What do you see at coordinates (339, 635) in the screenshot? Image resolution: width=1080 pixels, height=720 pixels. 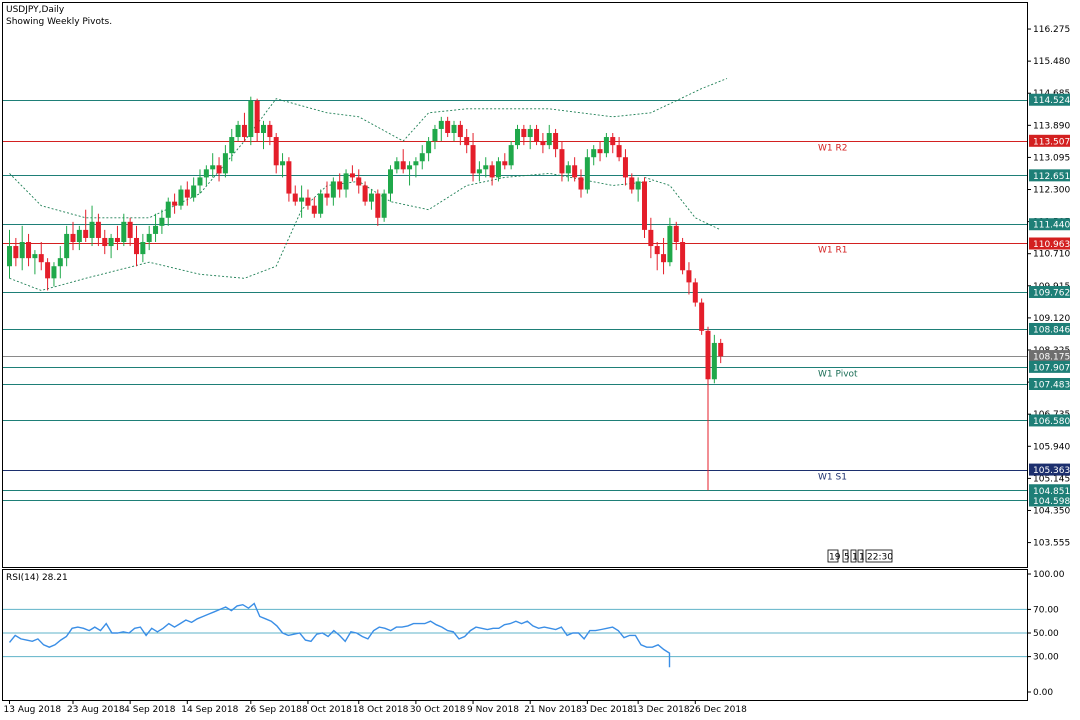 I see `rsi-line` at bounding box center [339, 635].